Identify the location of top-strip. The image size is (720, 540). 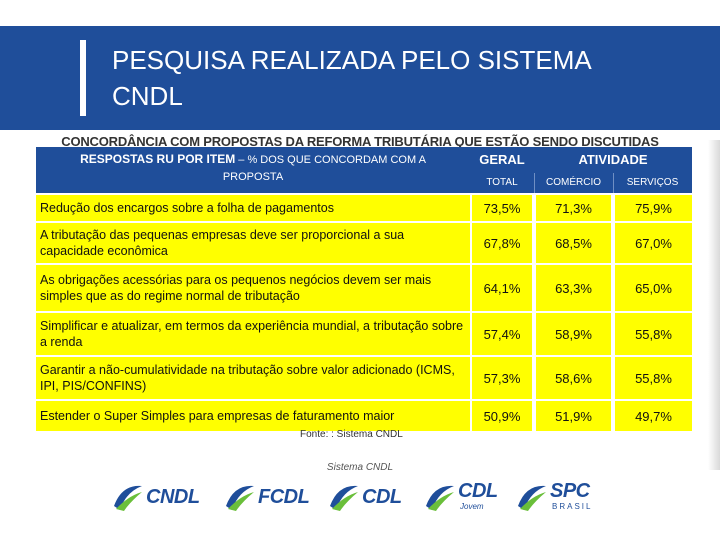
(360, 13).